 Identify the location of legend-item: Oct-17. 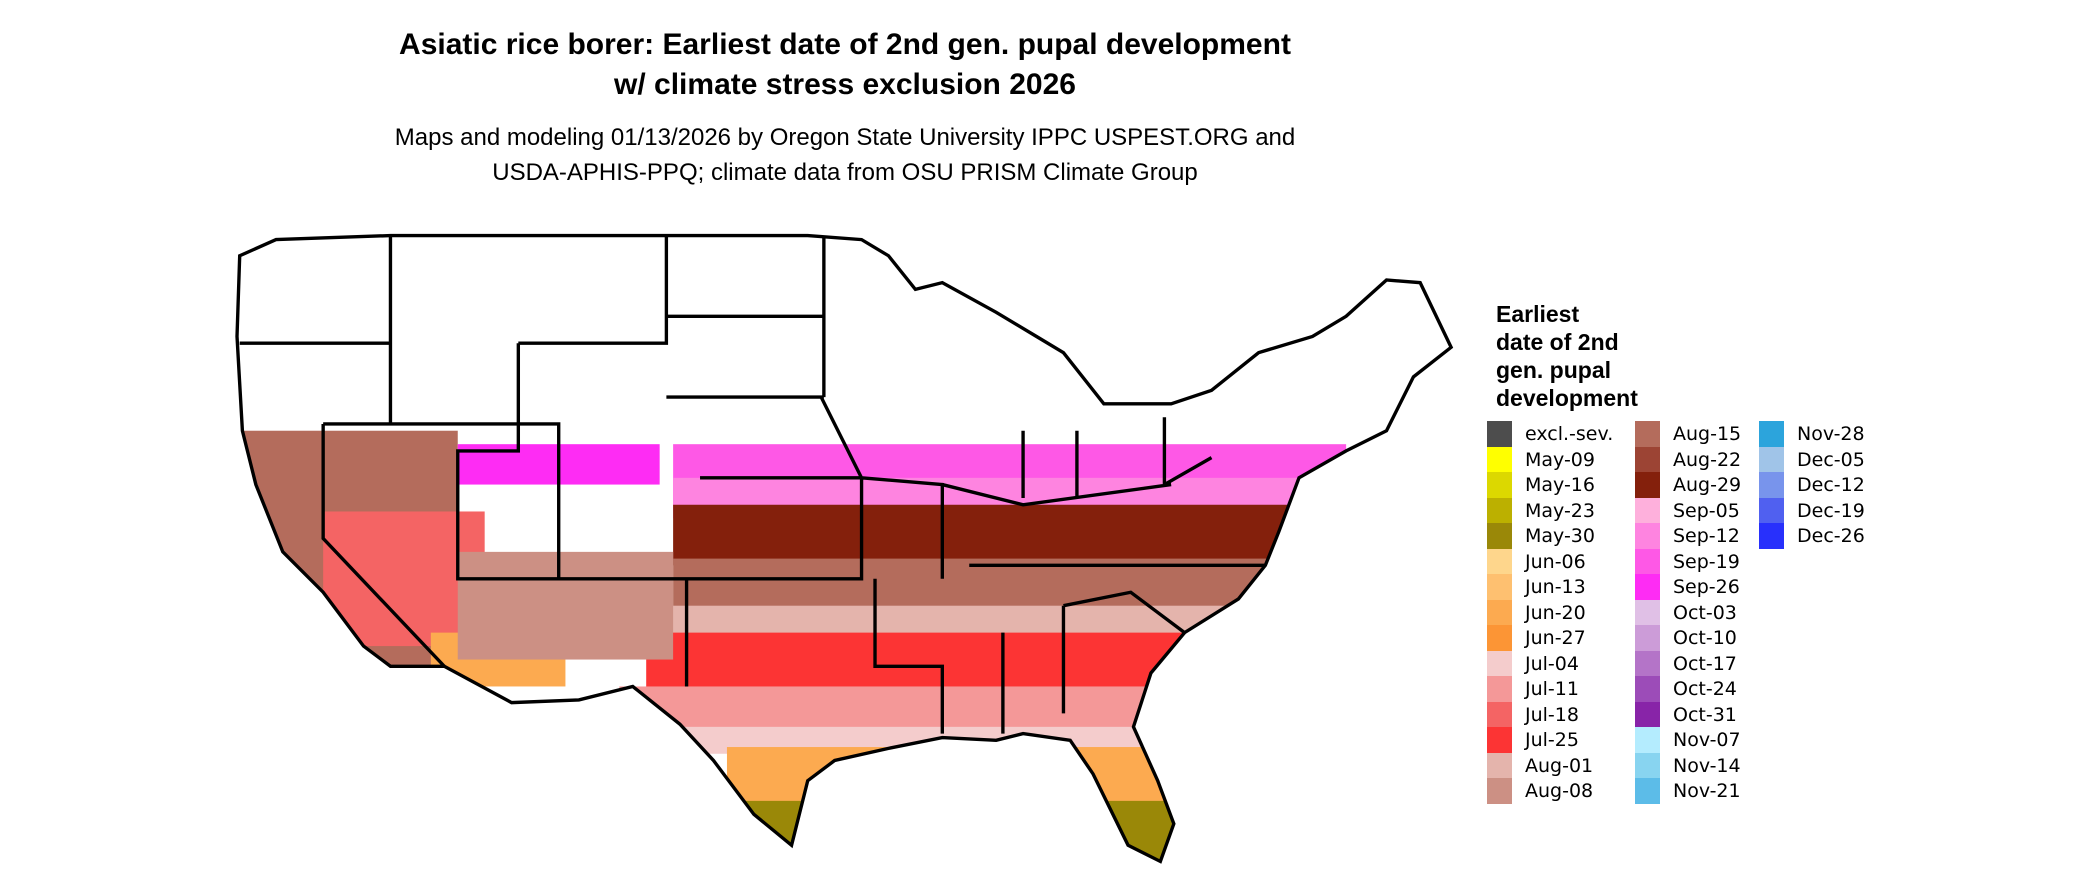
(1686, 663).